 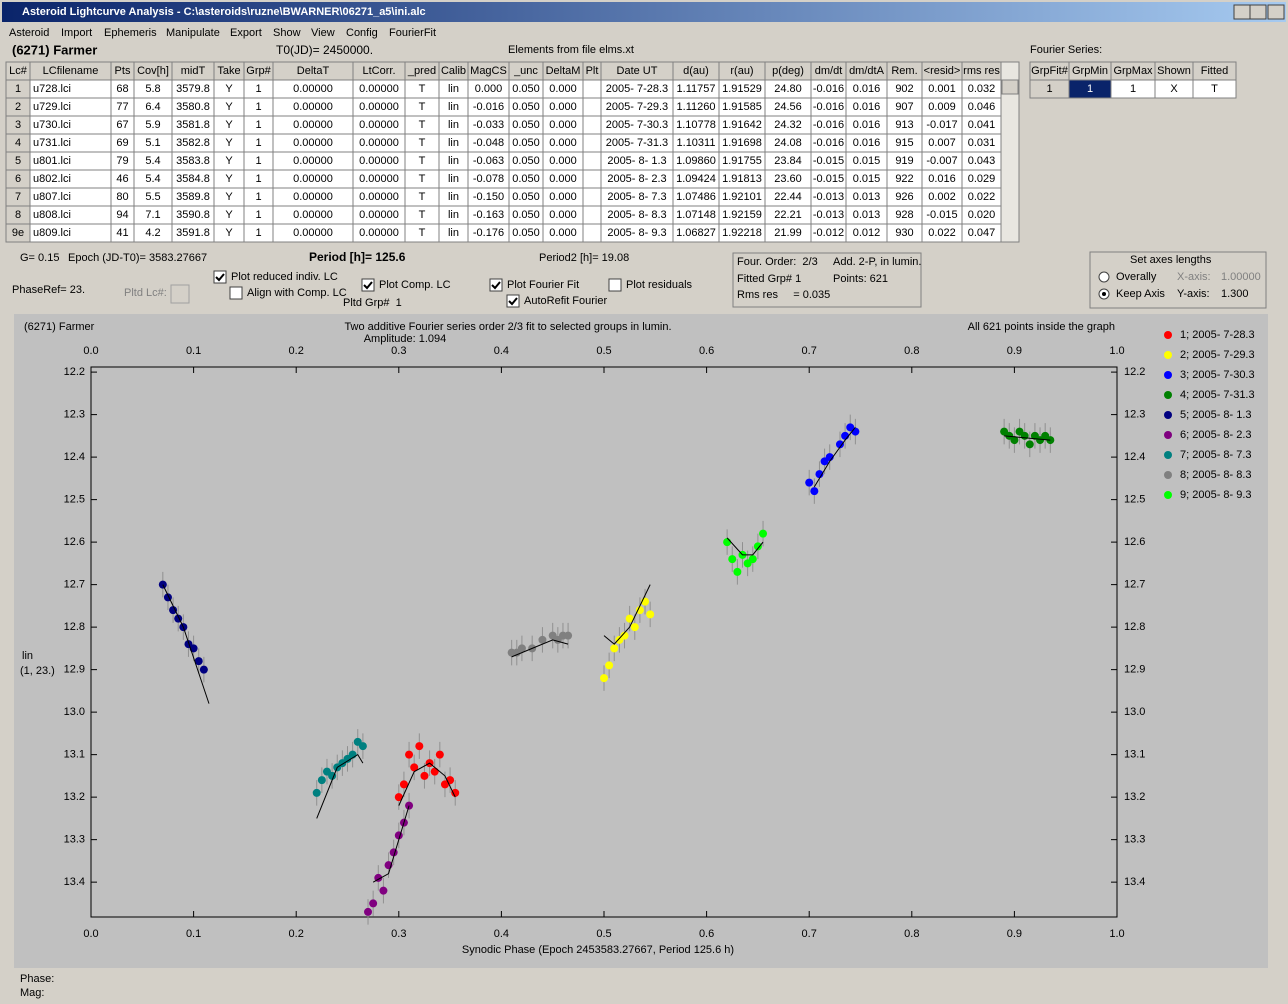 What do you see at coordinates (659, 285) in the screenshot?
I see `checkbox-label: Plot residuals` at bounding box center [659, 285].